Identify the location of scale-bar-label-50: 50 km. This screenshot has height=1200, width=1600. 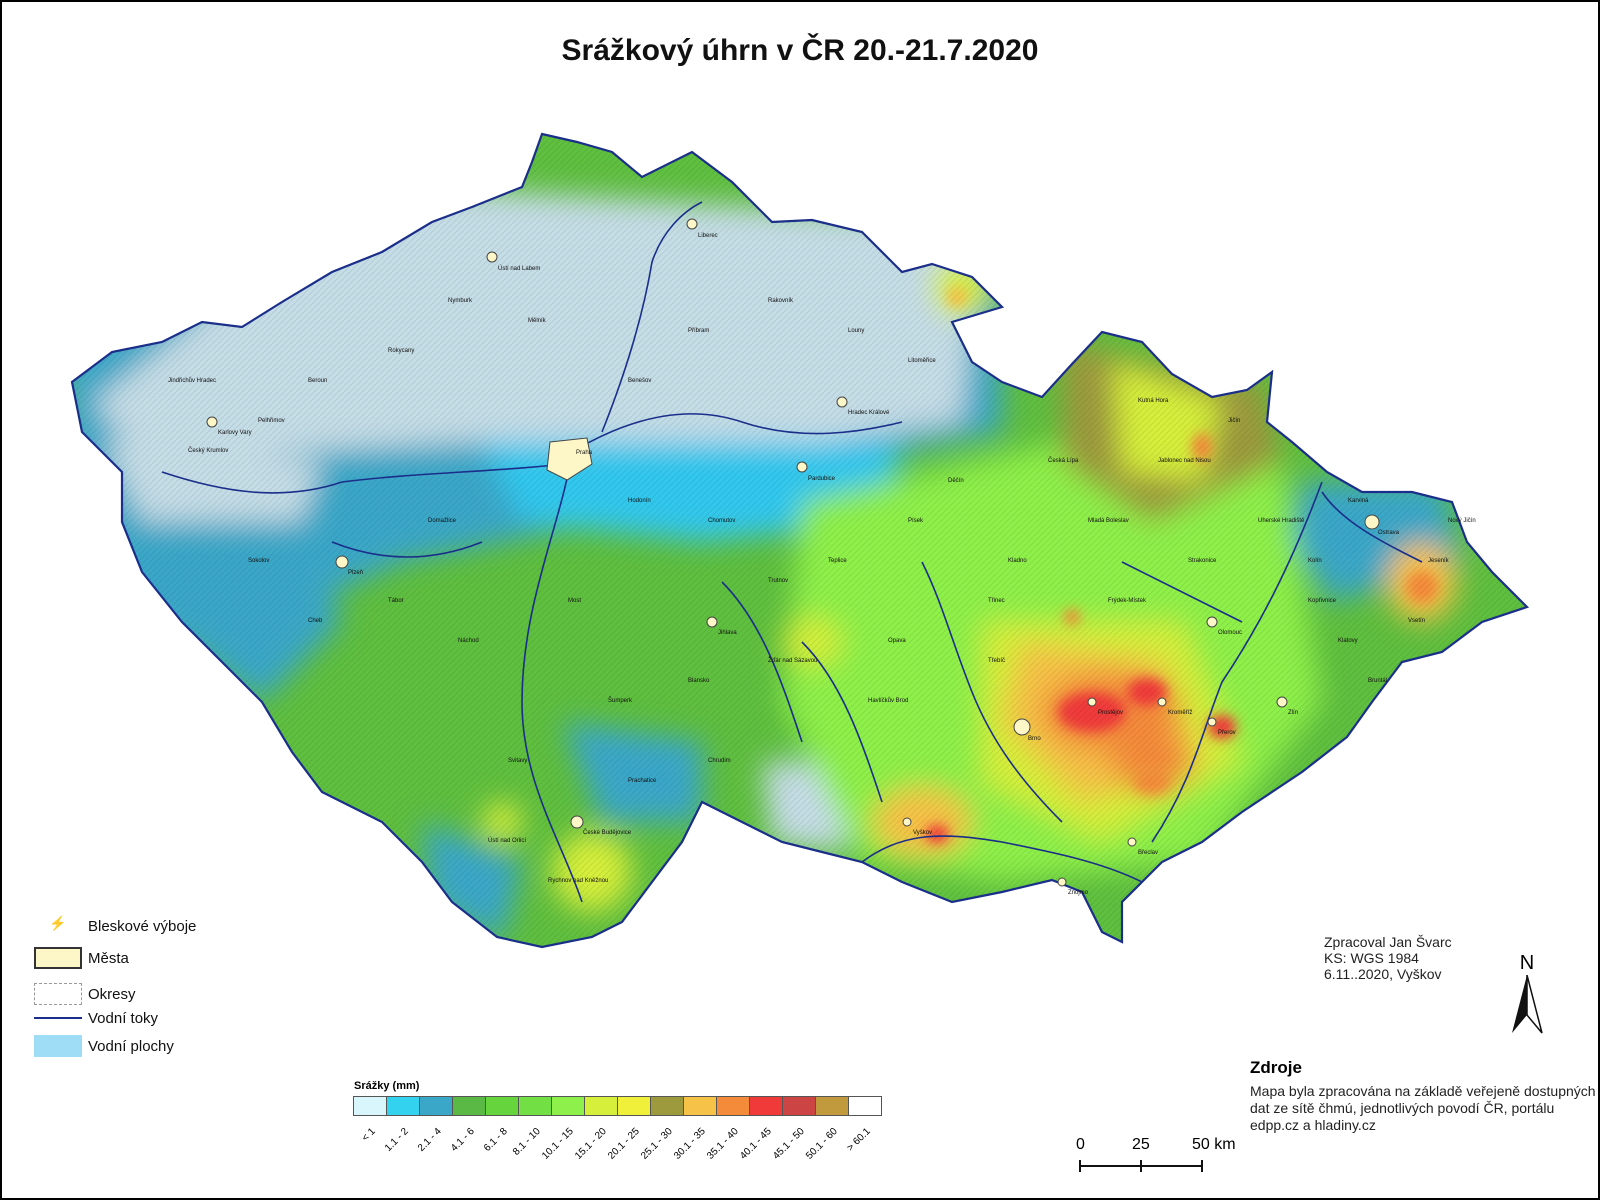
(1214, 1144).